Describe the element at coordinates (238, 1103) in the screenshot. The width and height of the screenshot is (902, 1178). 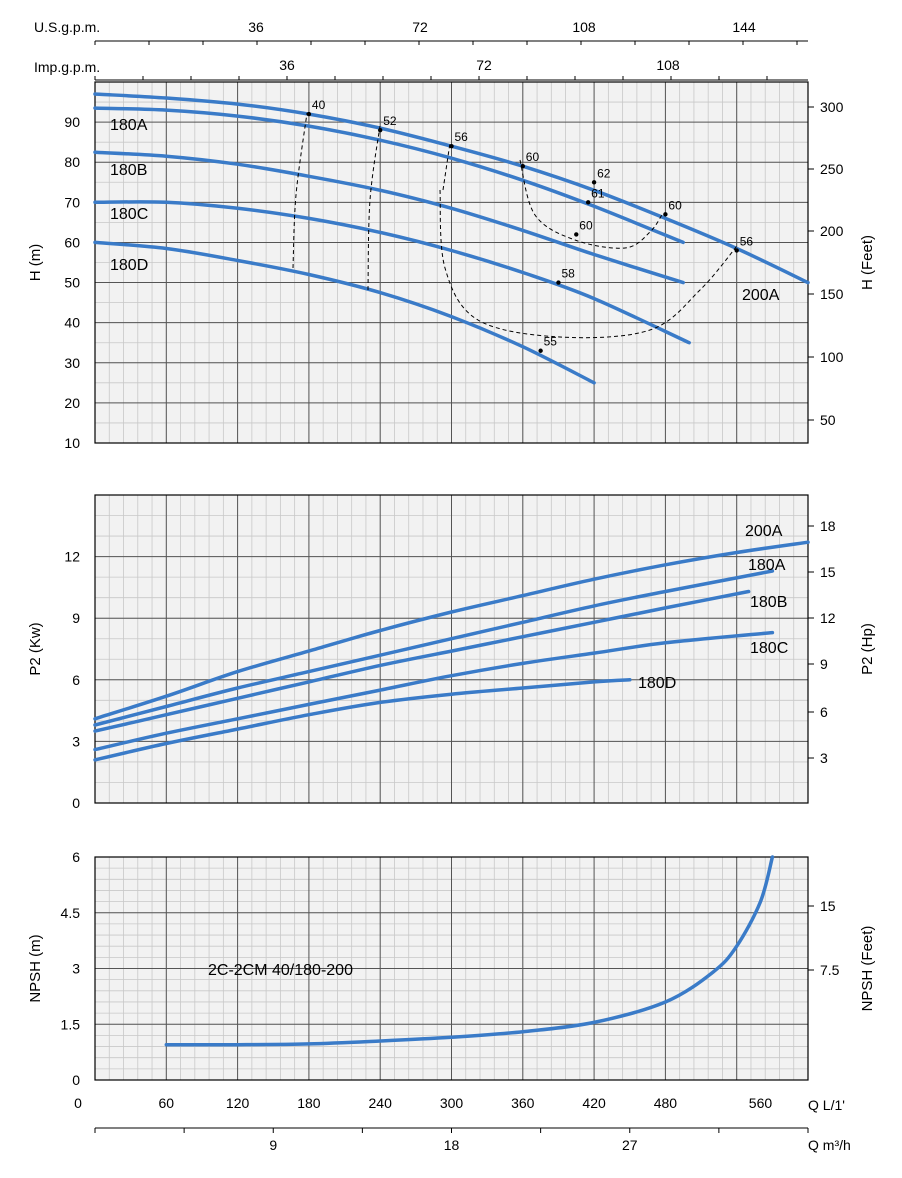
I see `x-tick-label: 120` at that location.